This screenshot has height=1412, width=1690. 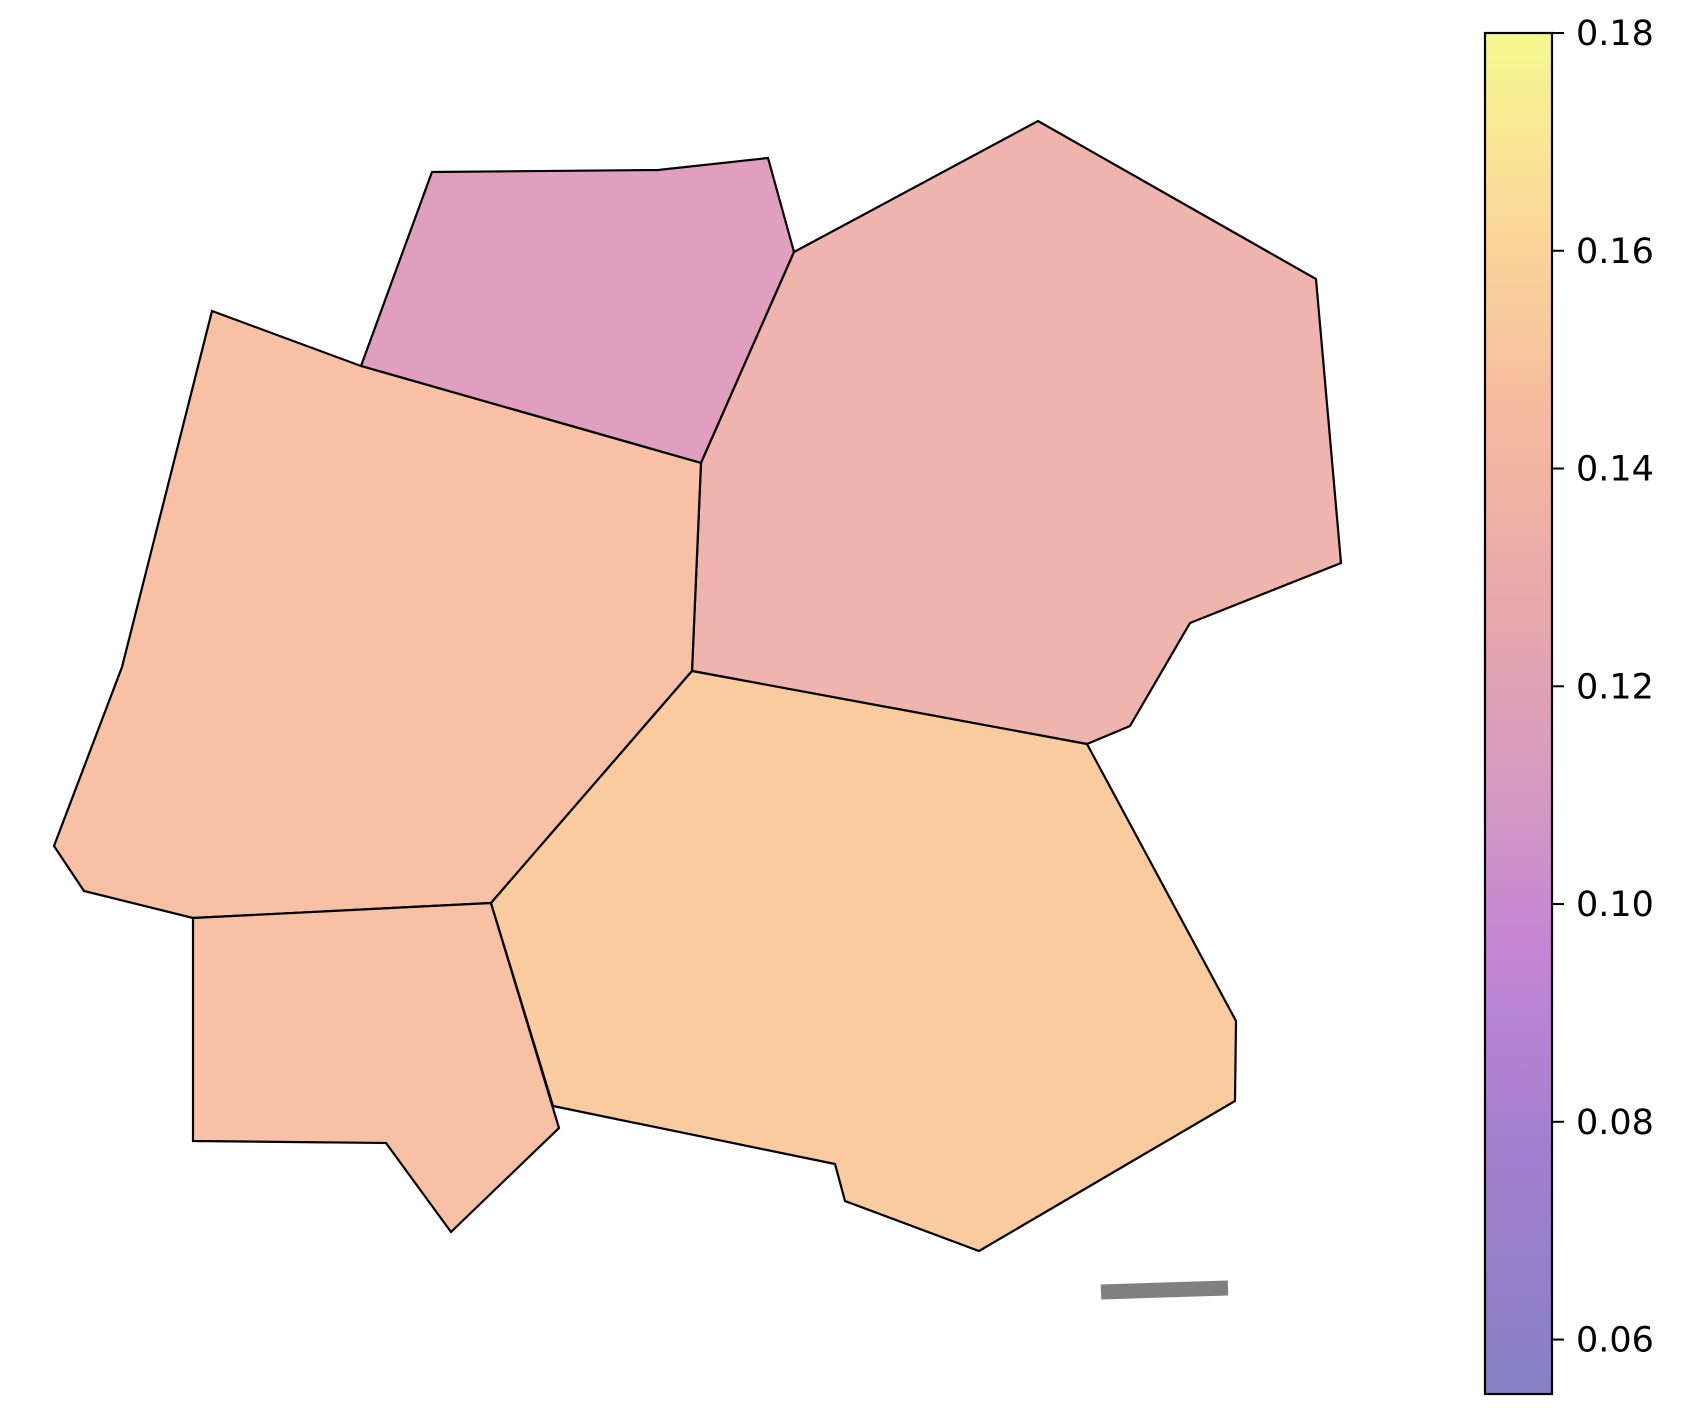 I want to click on colorbar-tick-label: 0.12, so click(x=1615, y=687).